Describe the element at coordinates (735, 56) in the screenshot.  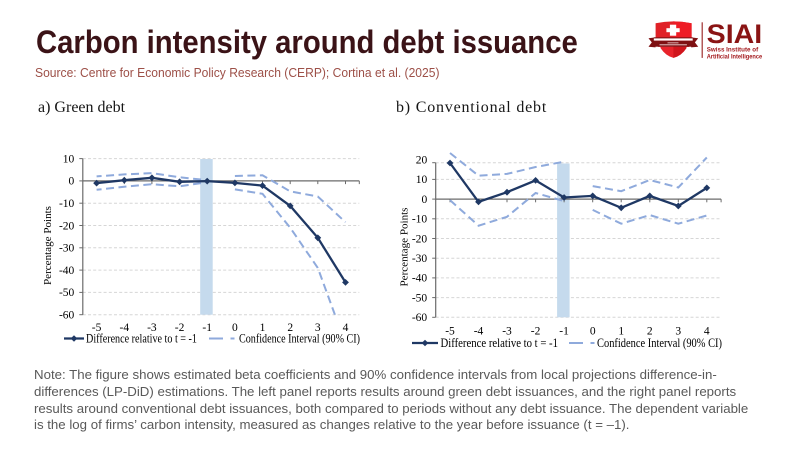
I see `svg-text: Artificial Intelligence` at that location.